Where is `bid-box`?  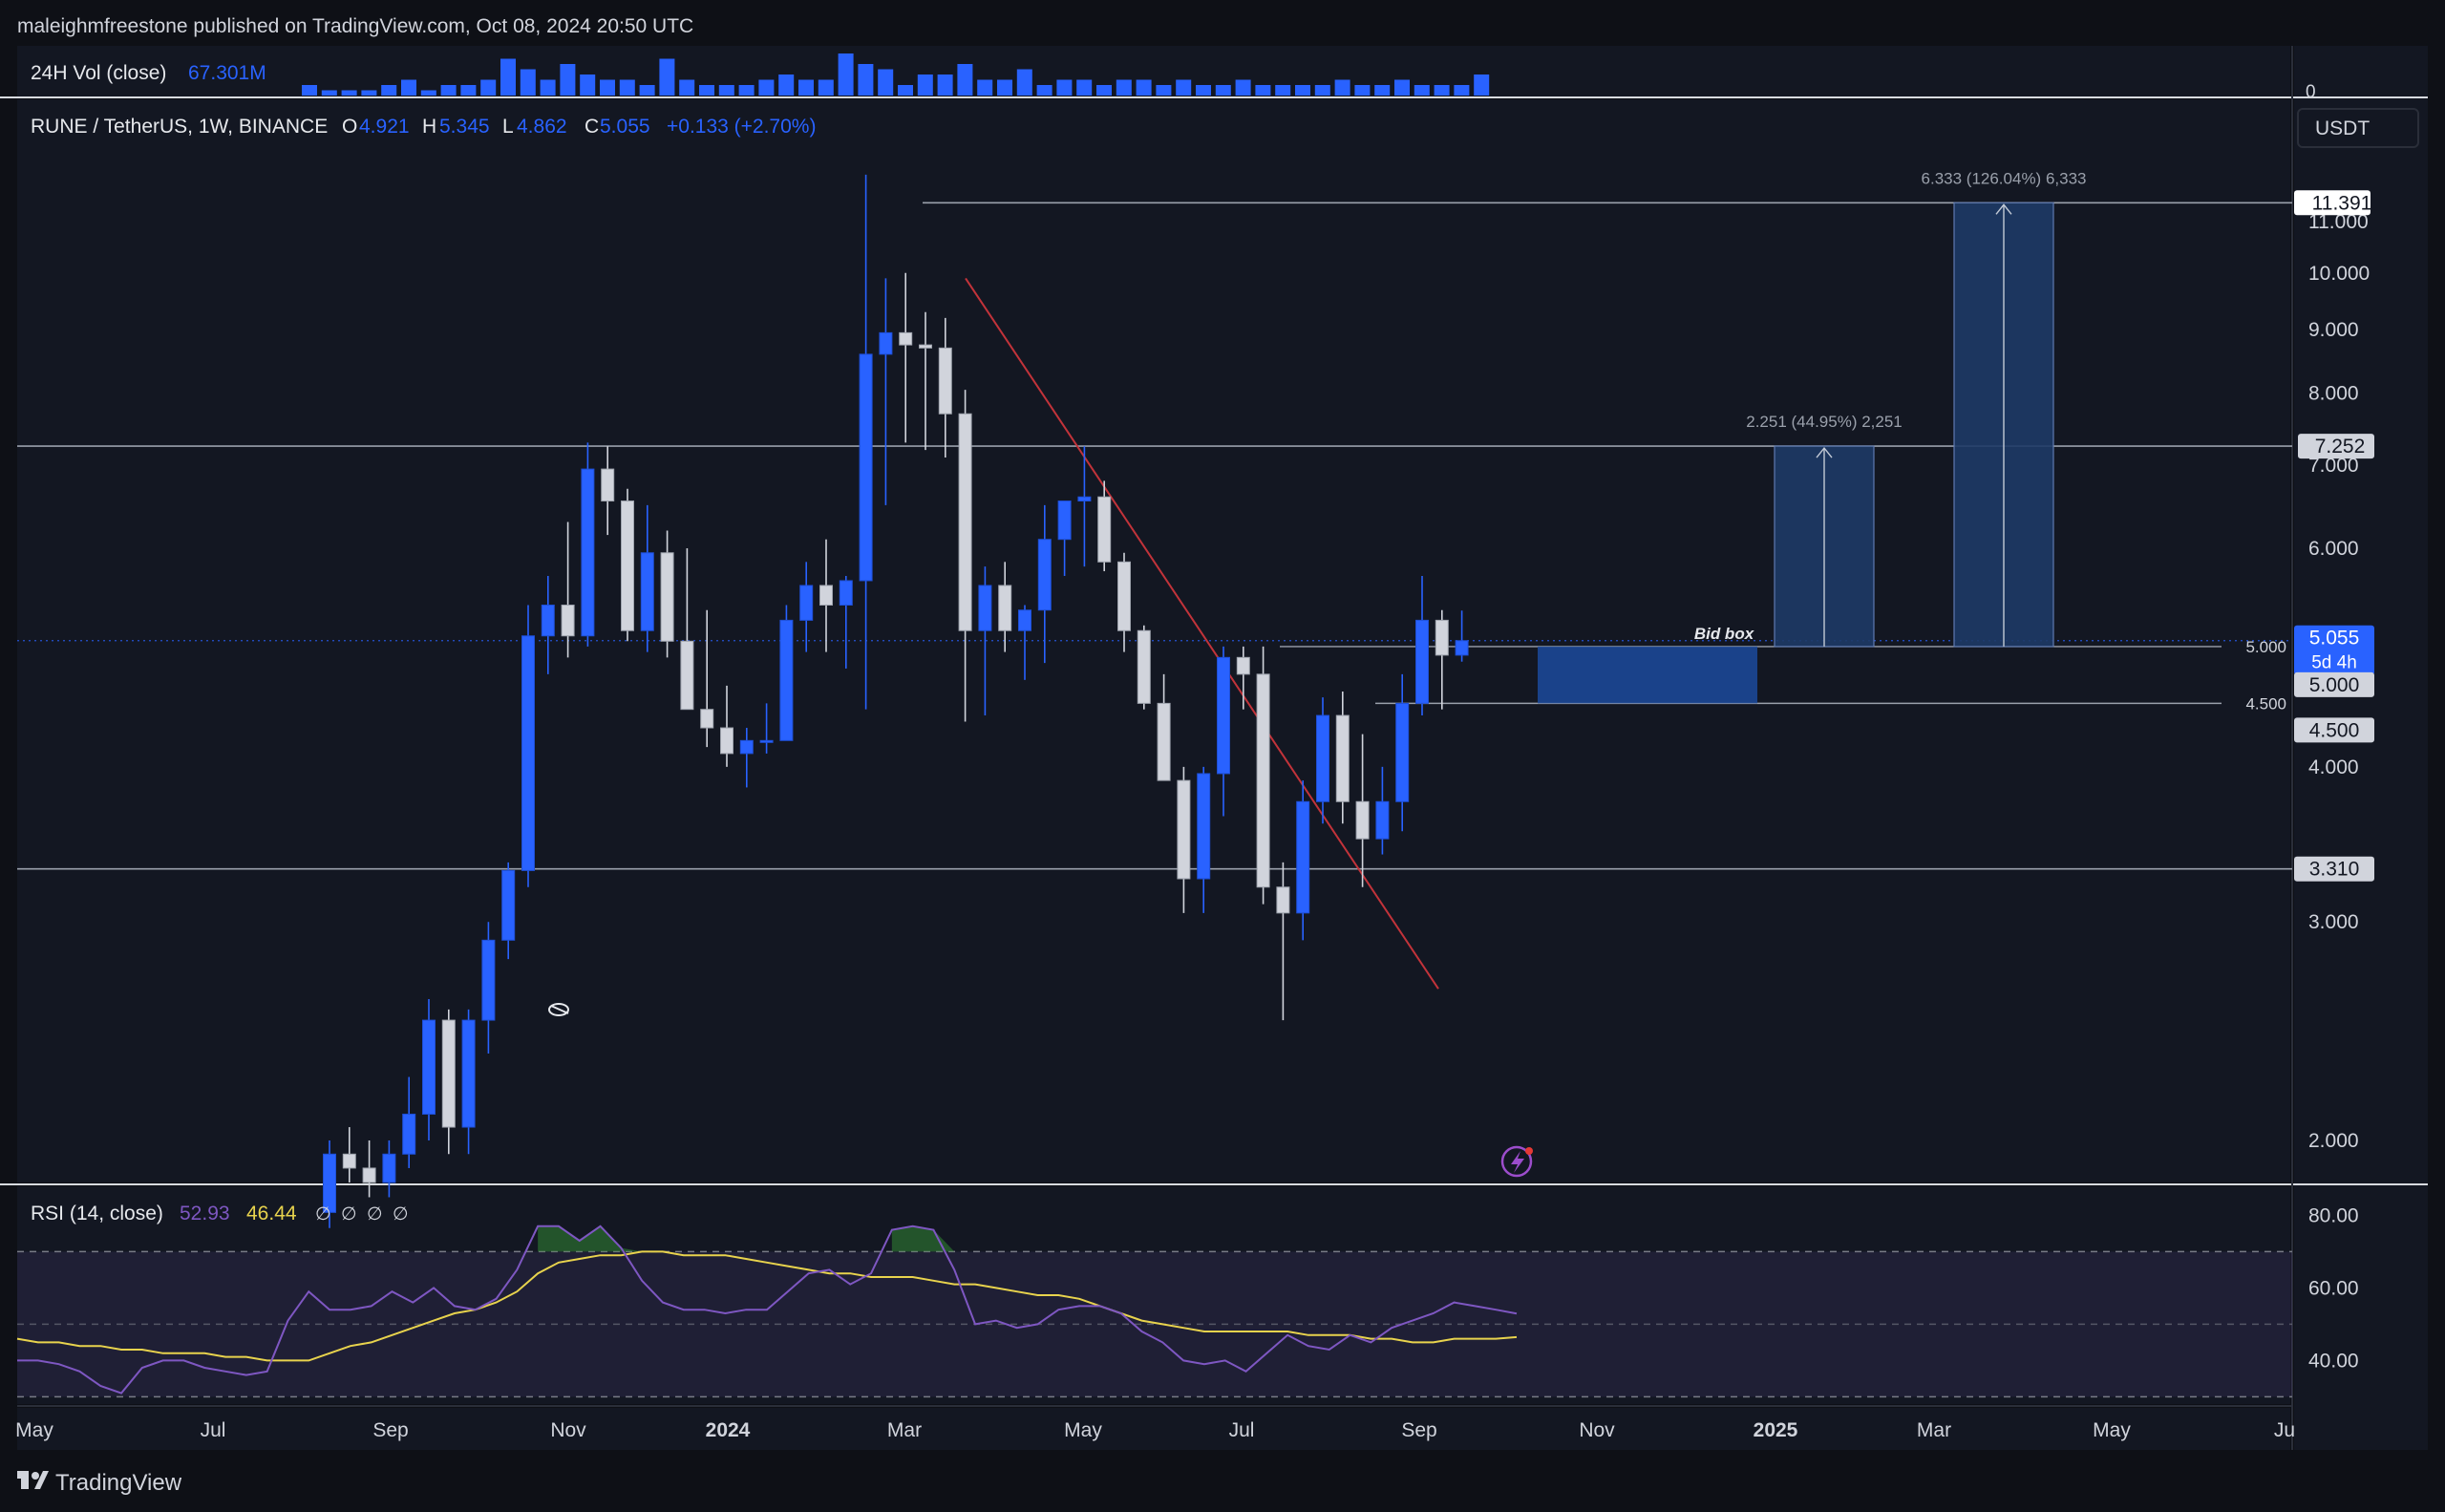 bid-box is located at coordinates (1648, 675).